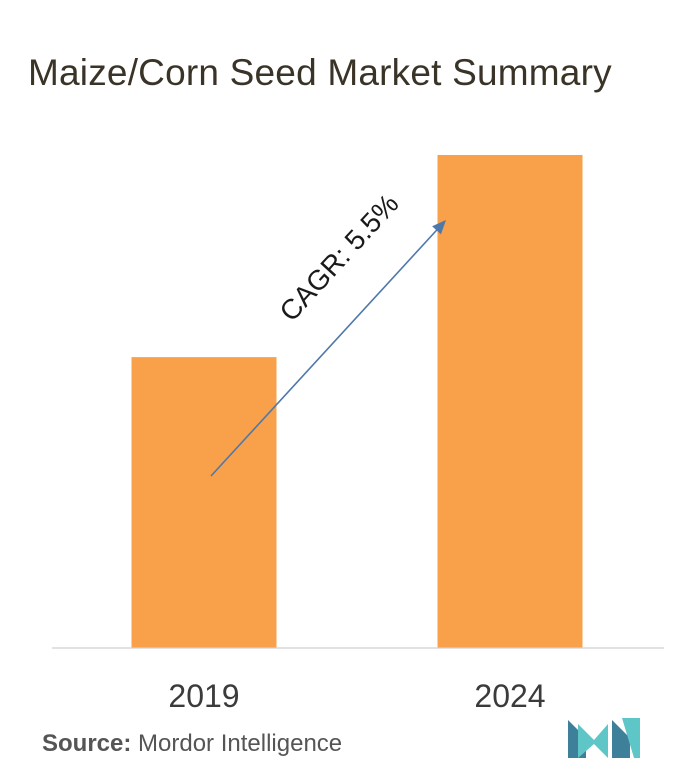 This screenshot has height=780, width=683. I want to click on mordor-intelligence-logo-icon, so click(604, 738).